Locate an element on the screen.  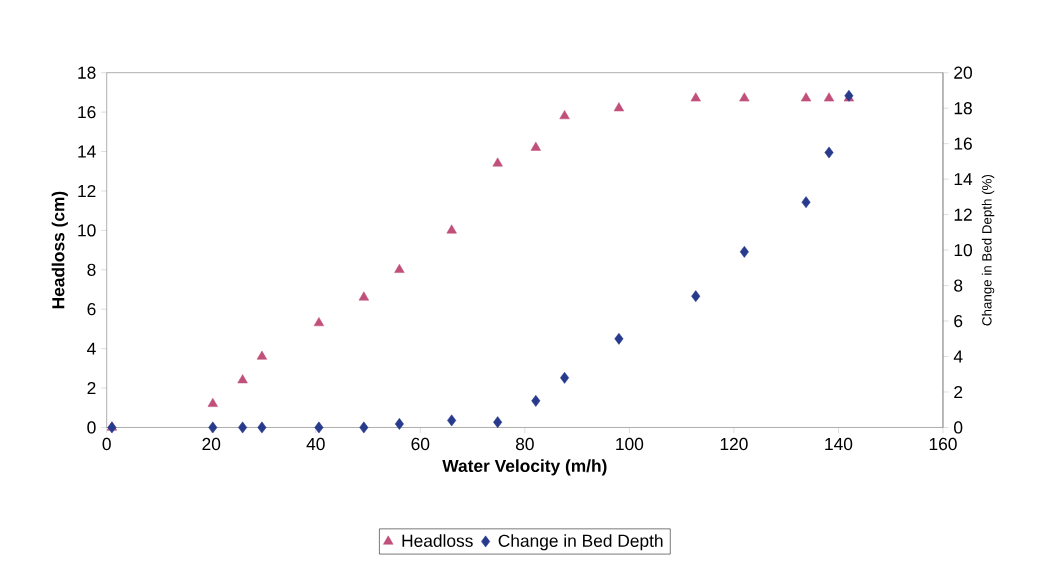
y-tick-label: 12 is located at coordinates (87, 191).